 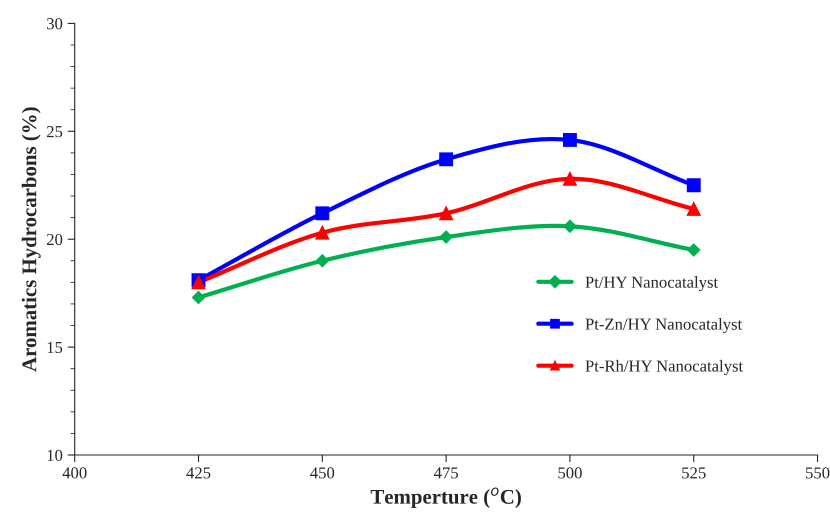 I want to click on legend-label: Pt-Rh/HY Nanocatalyst, so click(x=664, y=368).